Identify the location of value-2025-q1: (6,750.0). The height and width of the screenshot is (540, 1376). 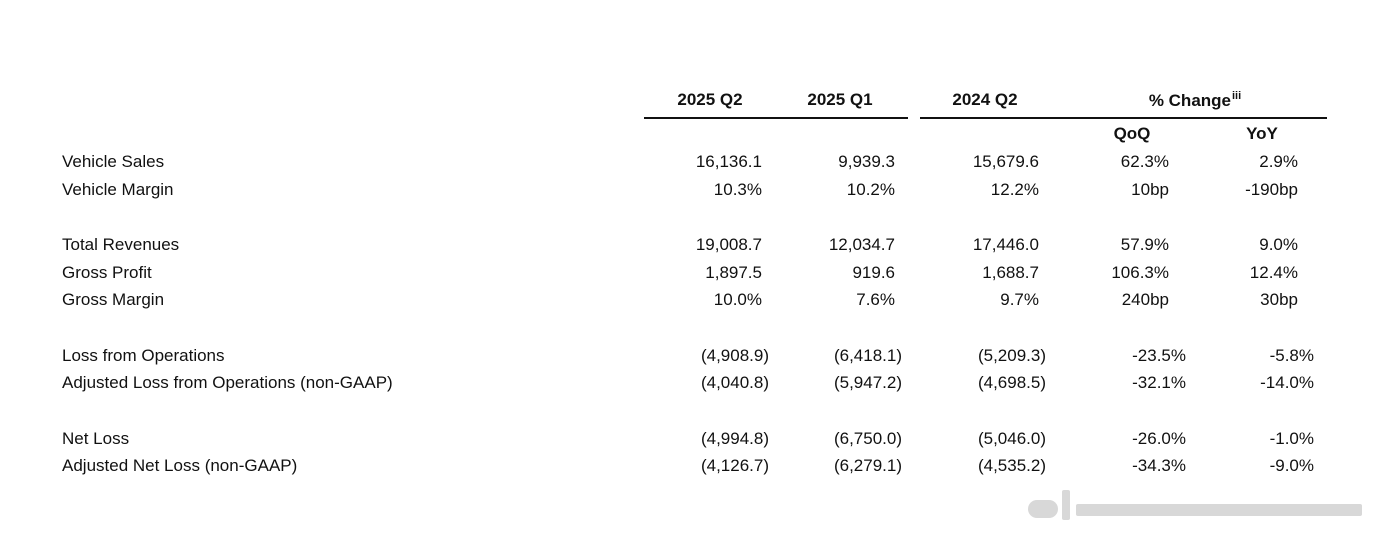
(867, 438).